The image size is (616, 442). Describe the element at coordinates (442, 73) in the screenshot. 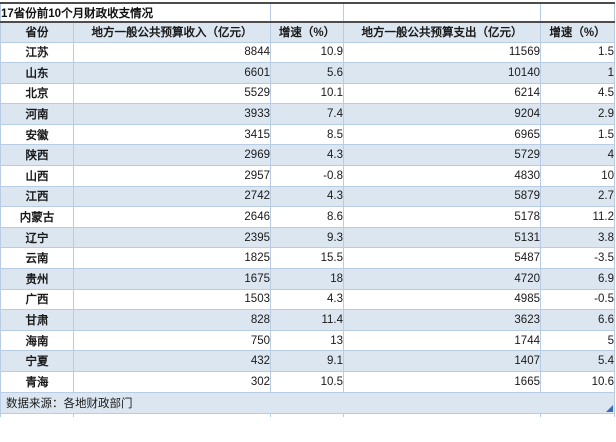

I see `expenditure-cell: 10140` at that location.